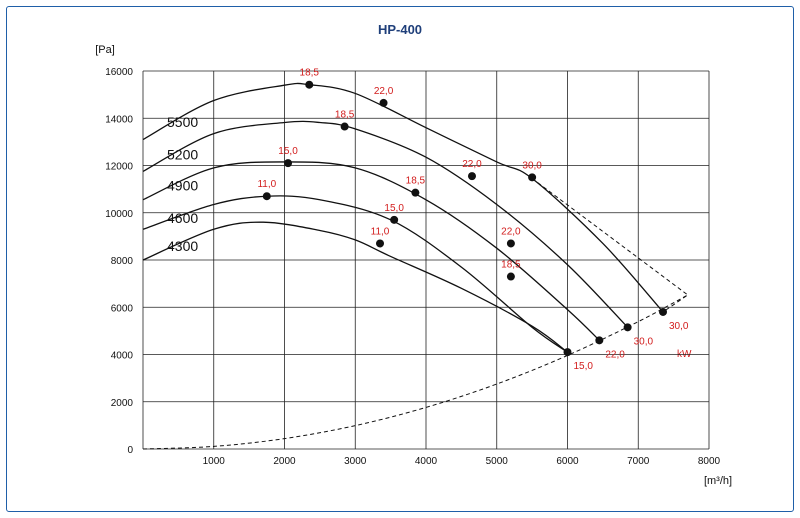  What do you see at coordinates (400, 29) in the screenshot?
I see `chart-title: HP-400` at bounding box center [400, 29].